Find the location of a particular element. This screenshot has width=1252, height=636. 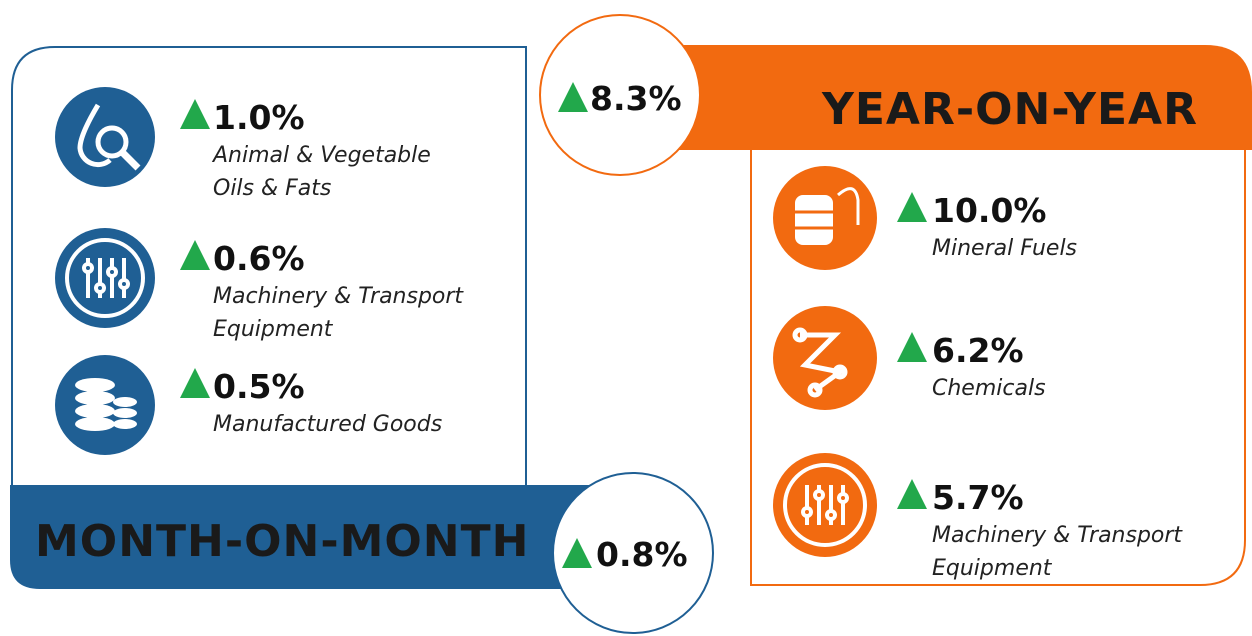

item-label: Oils & Fats is located at coordinates (272, 188).